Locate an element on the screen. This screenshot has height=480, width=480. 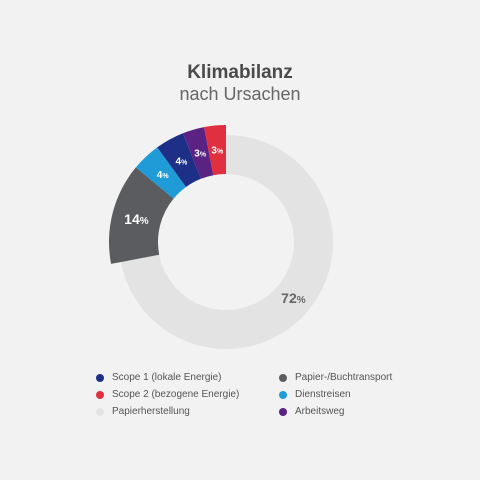
slice-value-label: 14% is located at coordinates (136, 219).